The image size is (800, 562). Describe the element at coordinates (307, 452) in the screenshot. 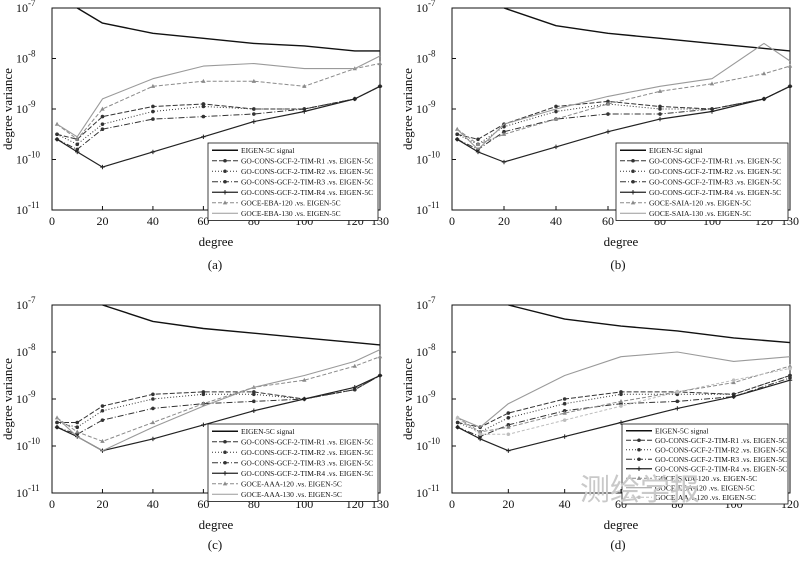

I see `panel-c-legend-item-2: GO-CONS-GCF-2-TIM-R2 .vs. EIGEN-5C` at that location.